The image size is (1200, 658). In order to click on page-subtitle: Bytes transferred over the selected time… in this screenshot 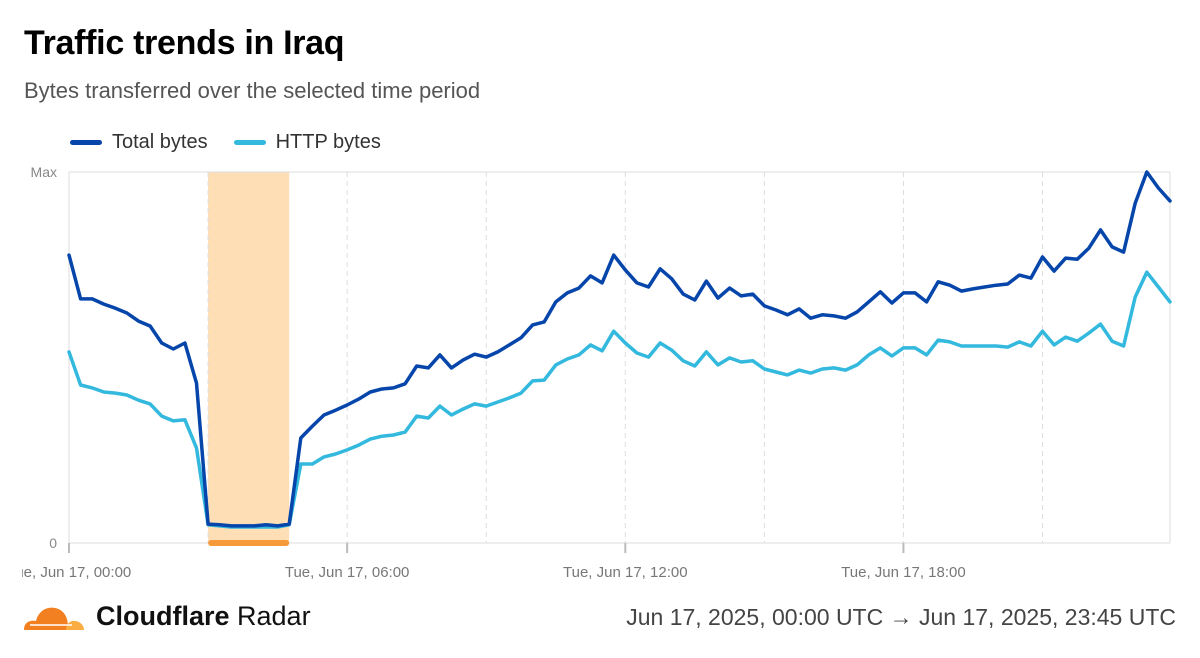, I will do `click(252, 90)`.